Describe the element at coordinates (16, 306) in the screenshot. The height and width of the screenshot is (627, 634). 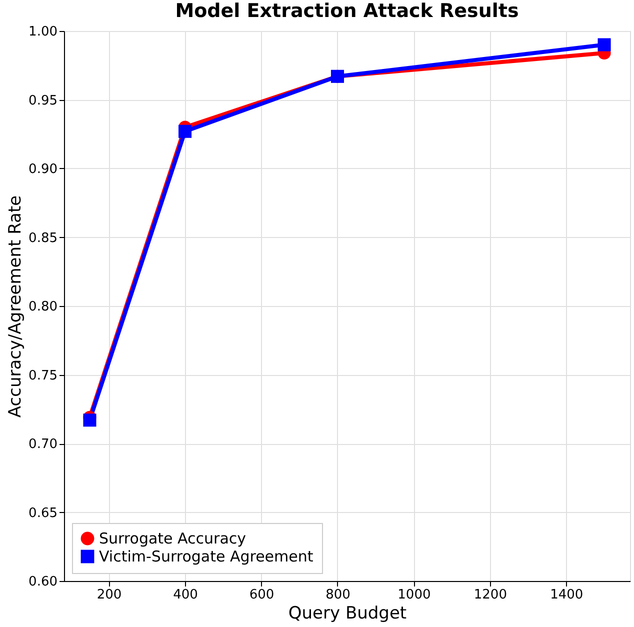
I see `y-axis-title: Accuracy/Agreement Rate` at that location.